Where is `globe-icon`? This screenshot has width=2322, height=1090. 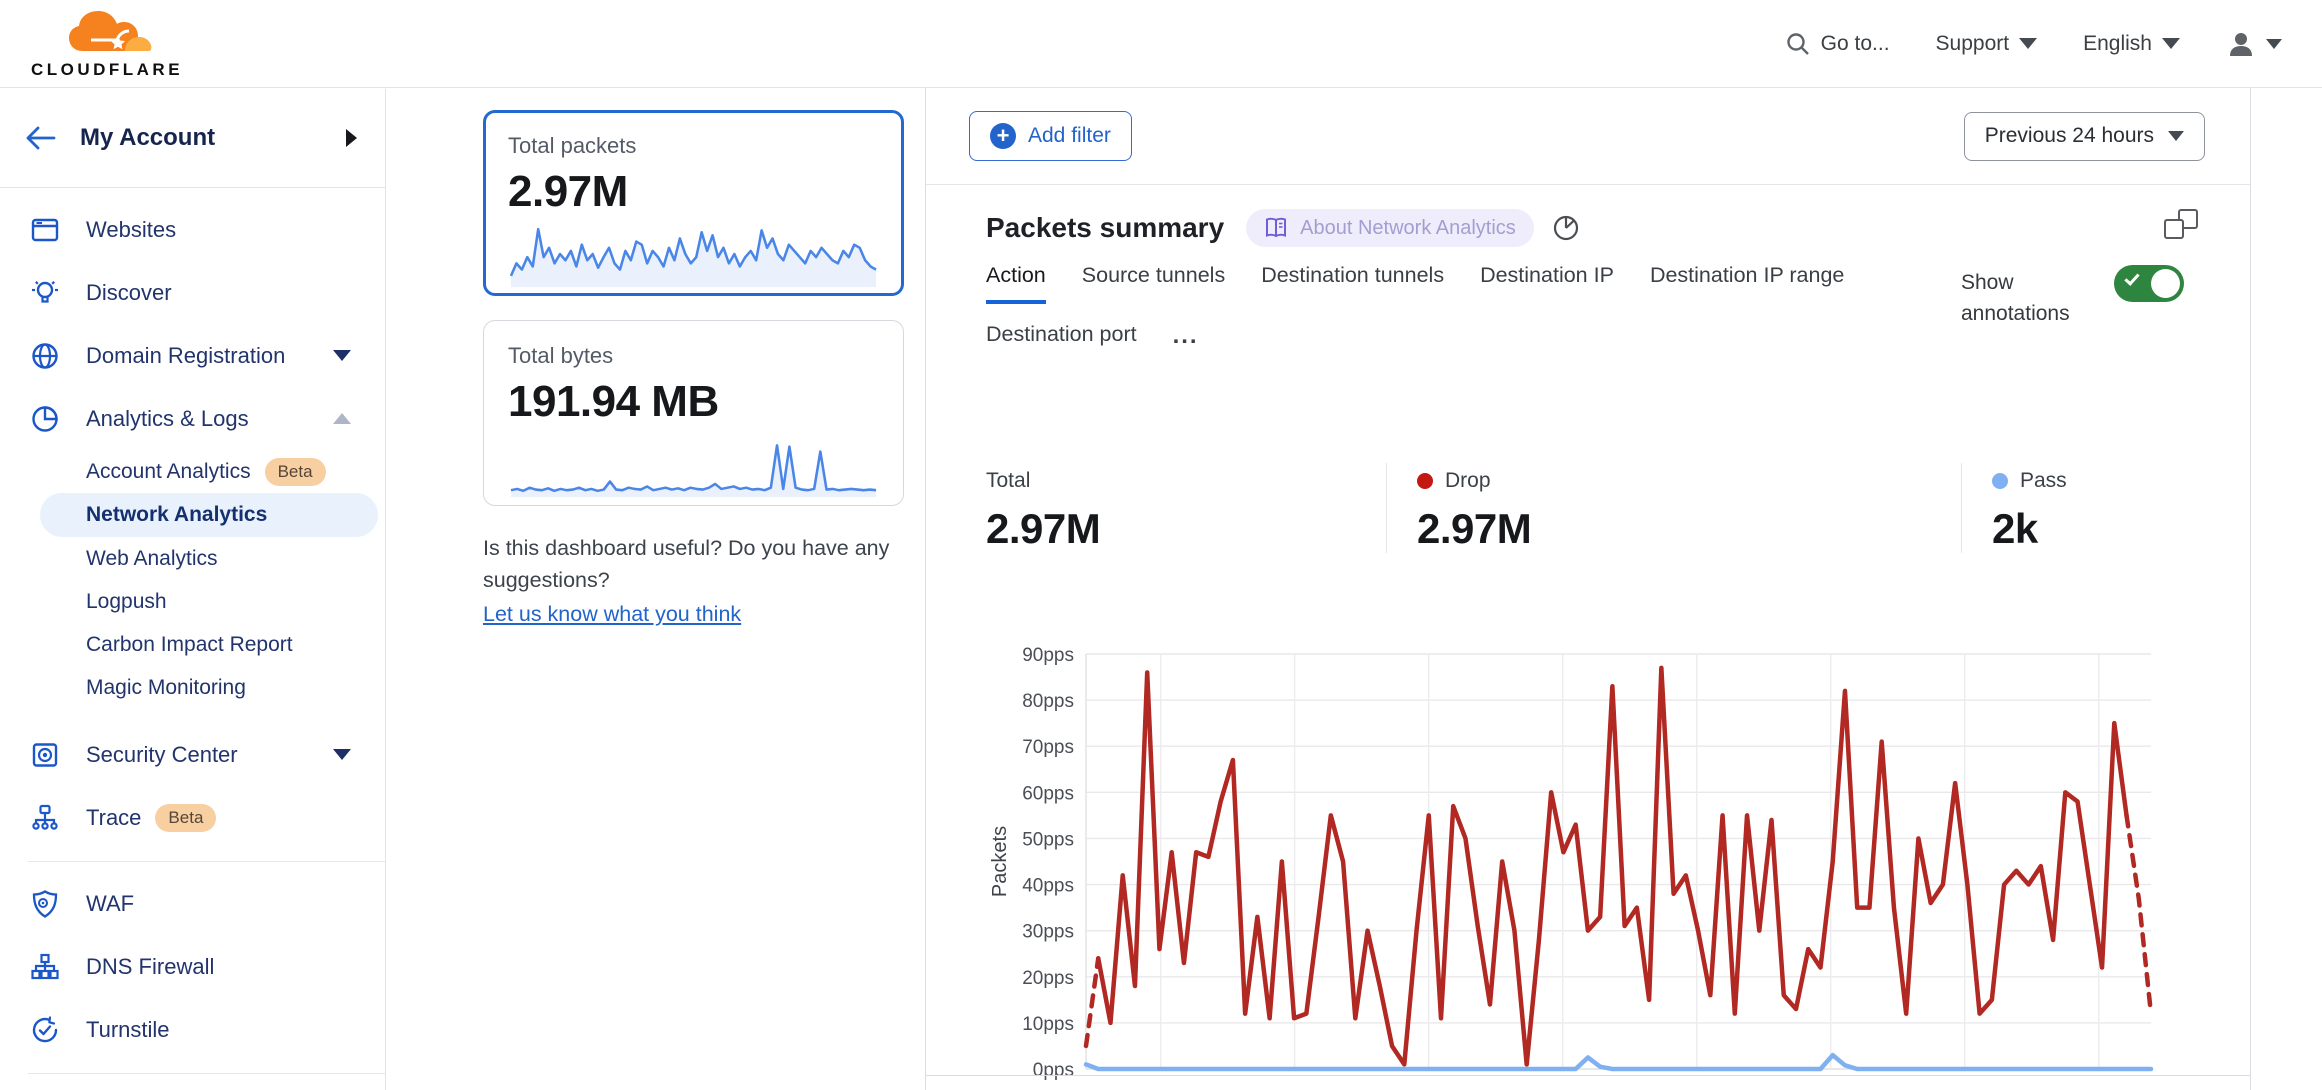
globe-icon is located at coordinates (45, 355).